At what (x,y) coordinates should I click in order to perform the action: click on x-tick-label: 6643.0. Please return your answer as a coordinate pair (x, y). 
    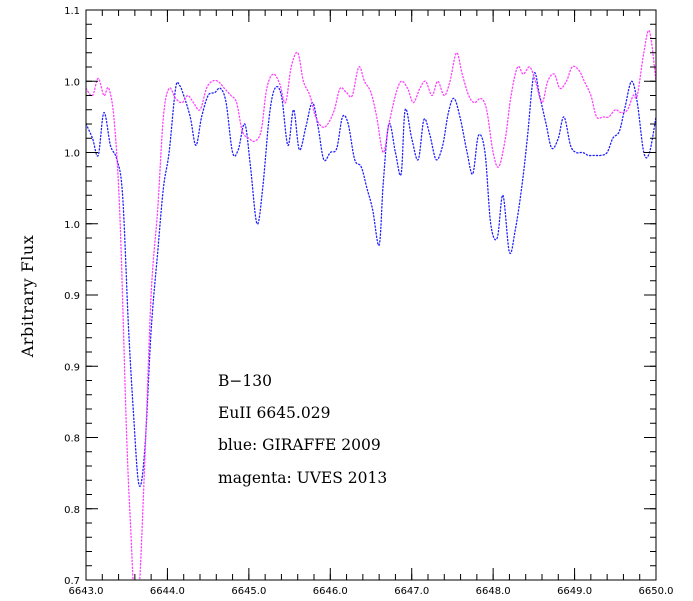
    Looking at the image, I should click on (86, 591).